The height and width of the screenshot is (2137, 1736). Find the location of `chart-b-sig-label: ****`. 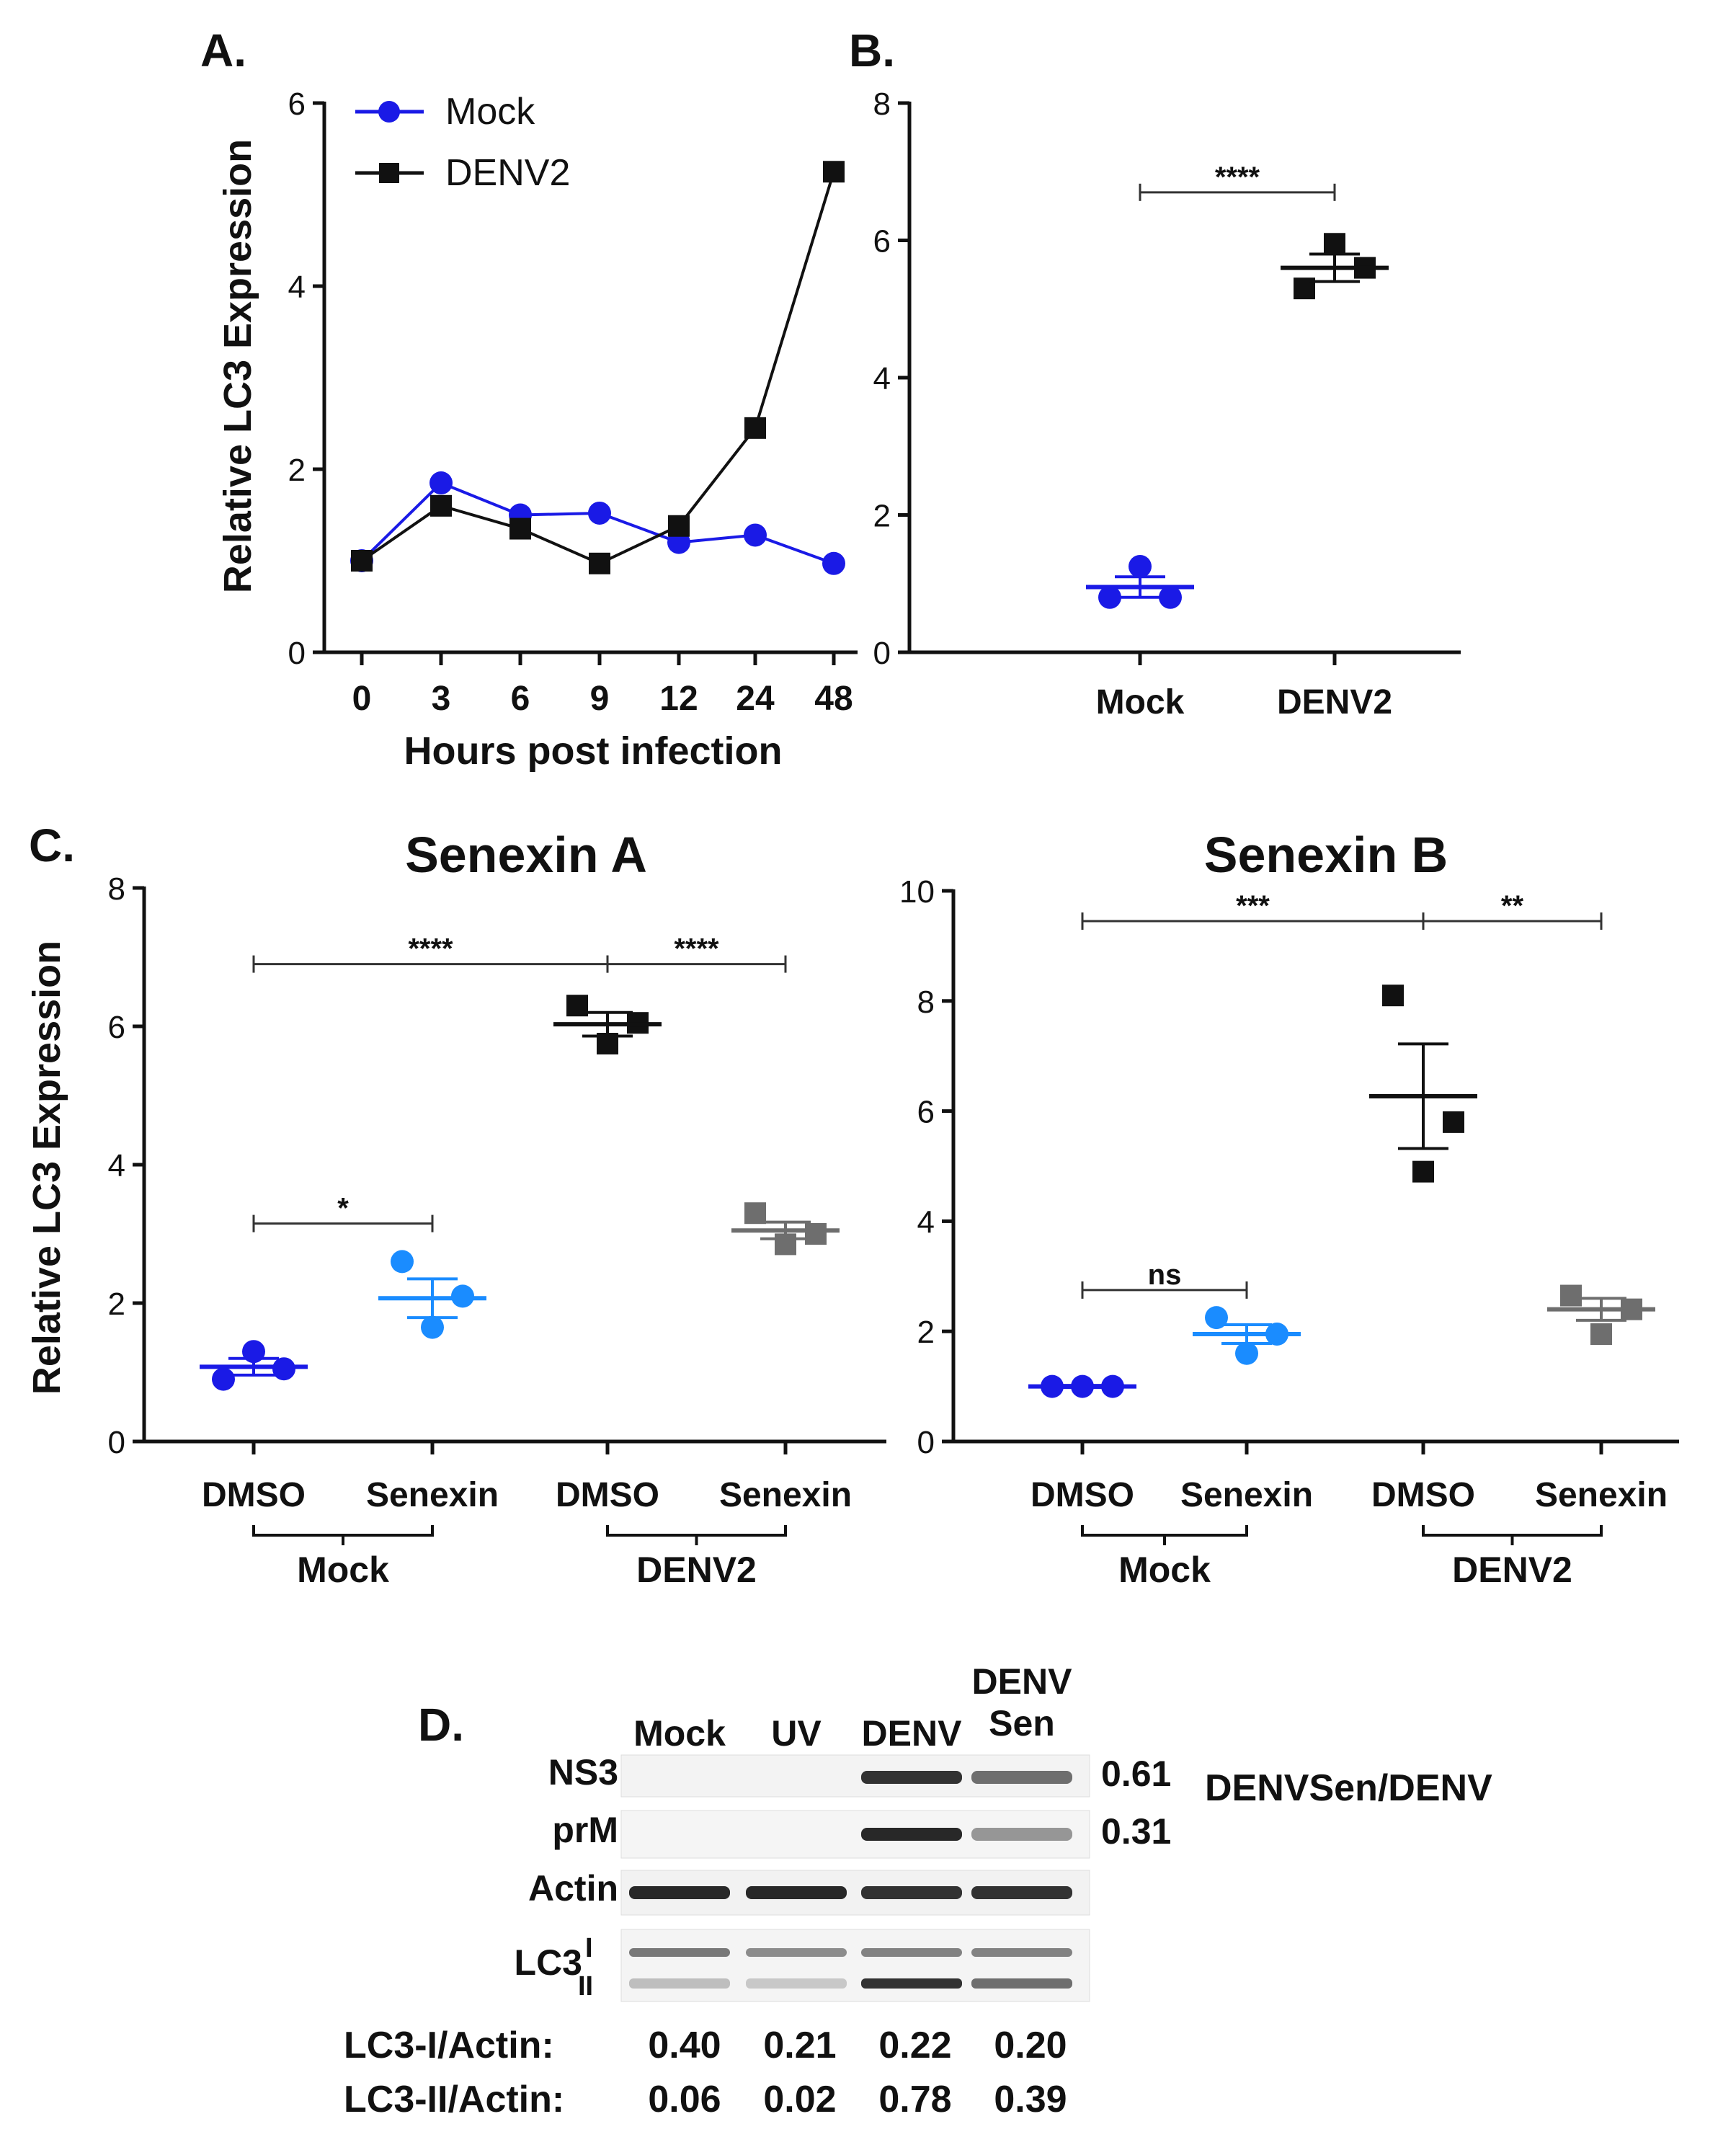

chart-b-sig-label: **** is located at coordinates (1237, 177).